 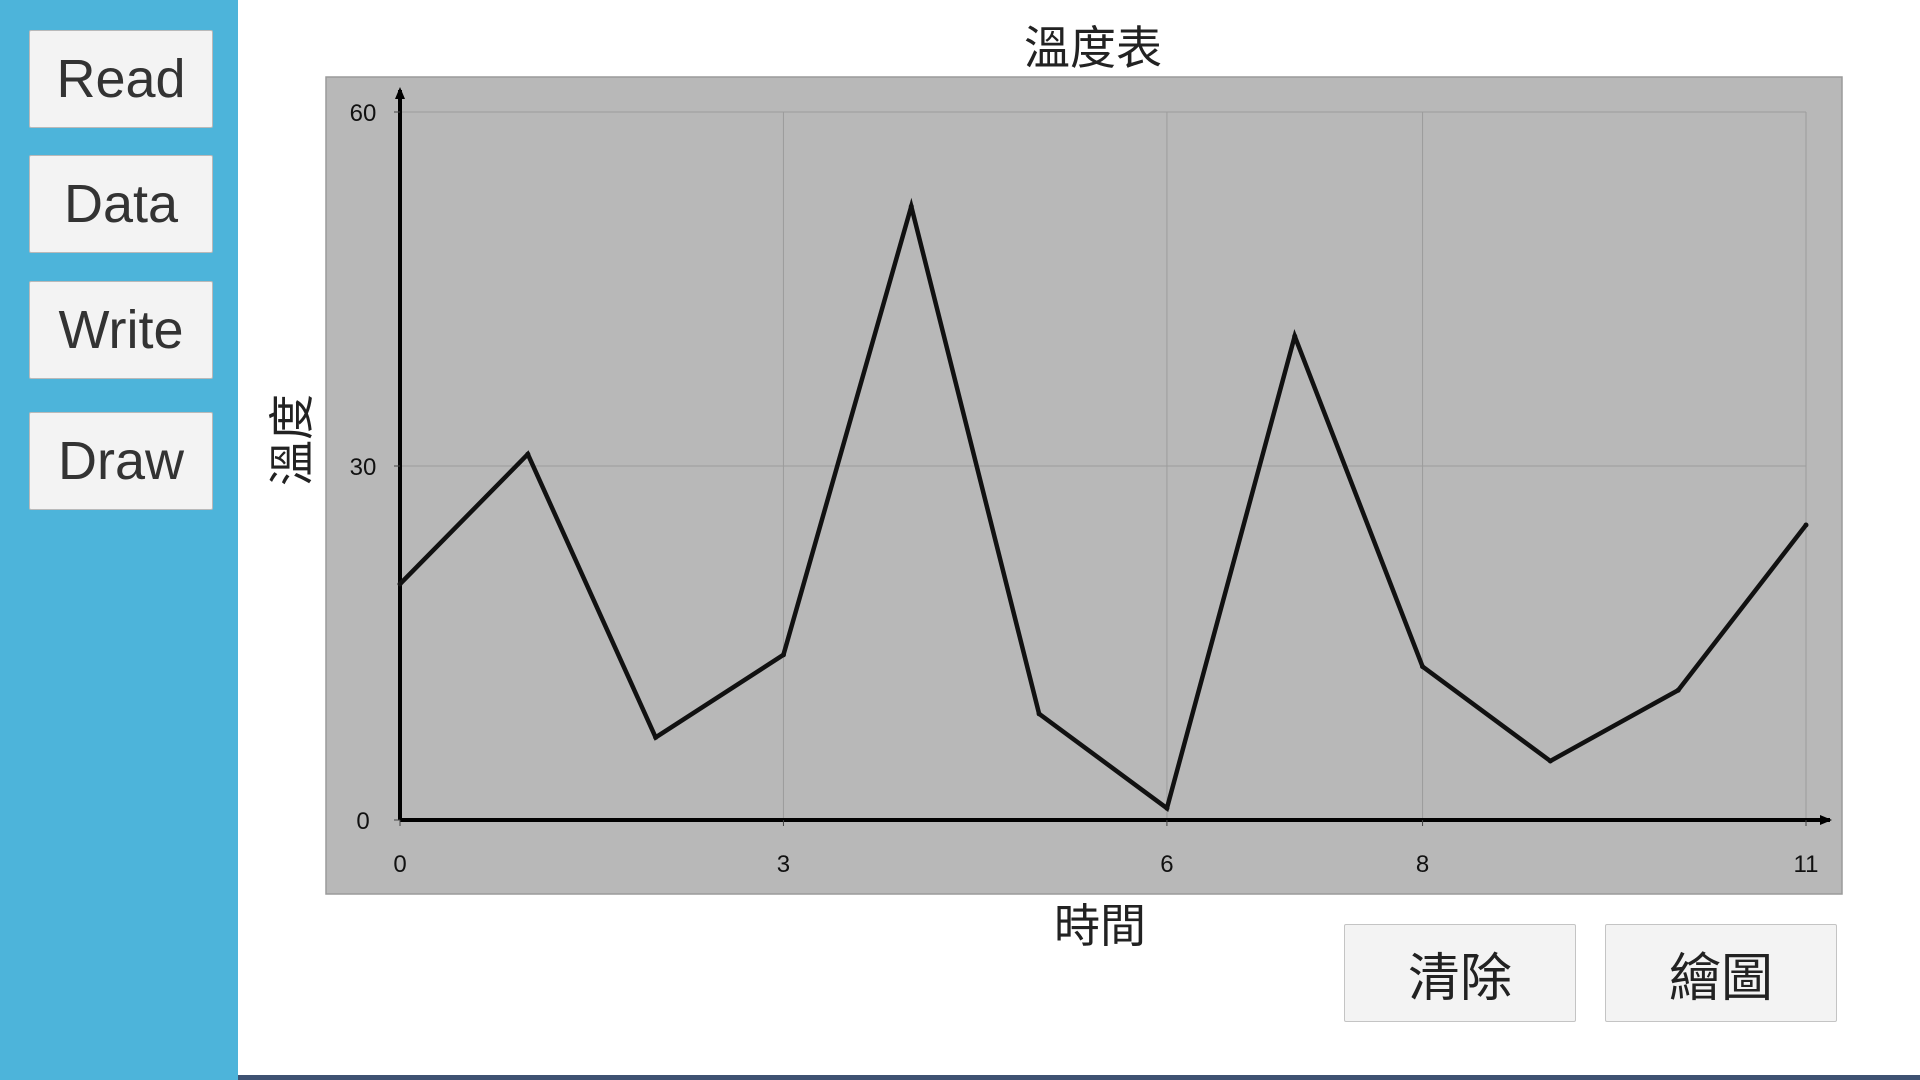 I want to click on x-tick-label: 0, so click(x=399, y=864).